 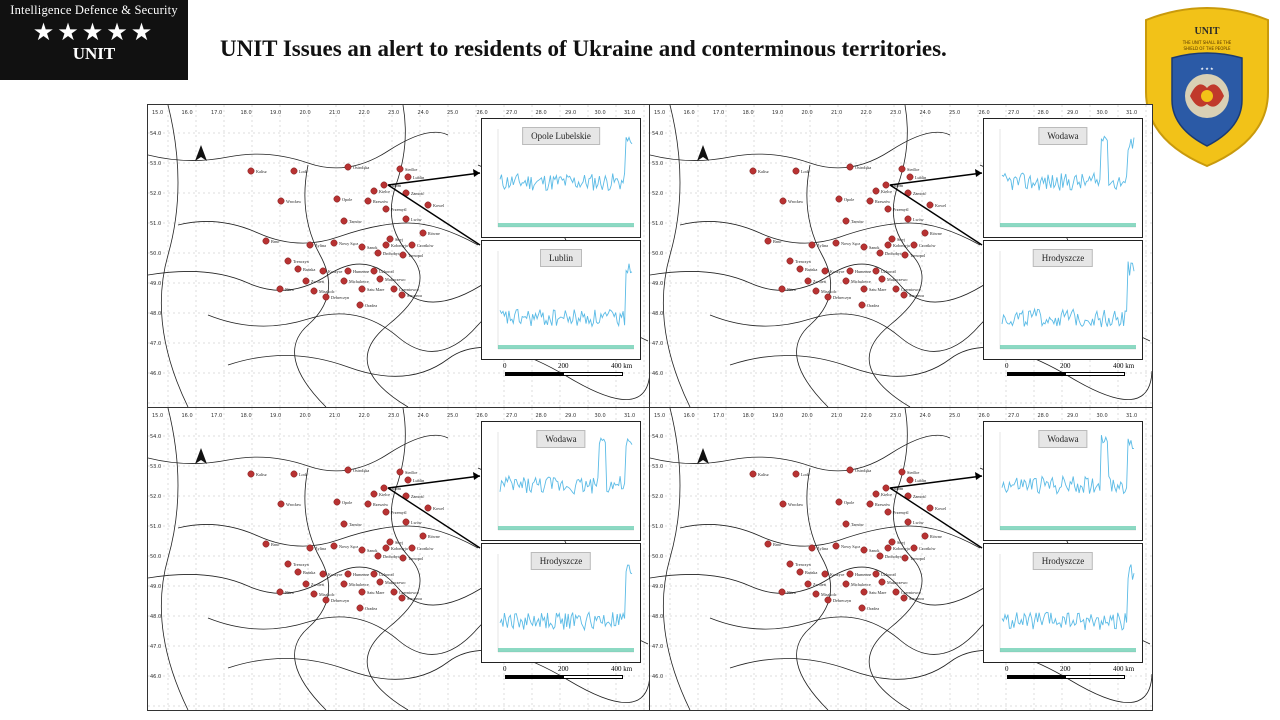 I want to click on svg-text: Oradea, so click(x=873, y=608).